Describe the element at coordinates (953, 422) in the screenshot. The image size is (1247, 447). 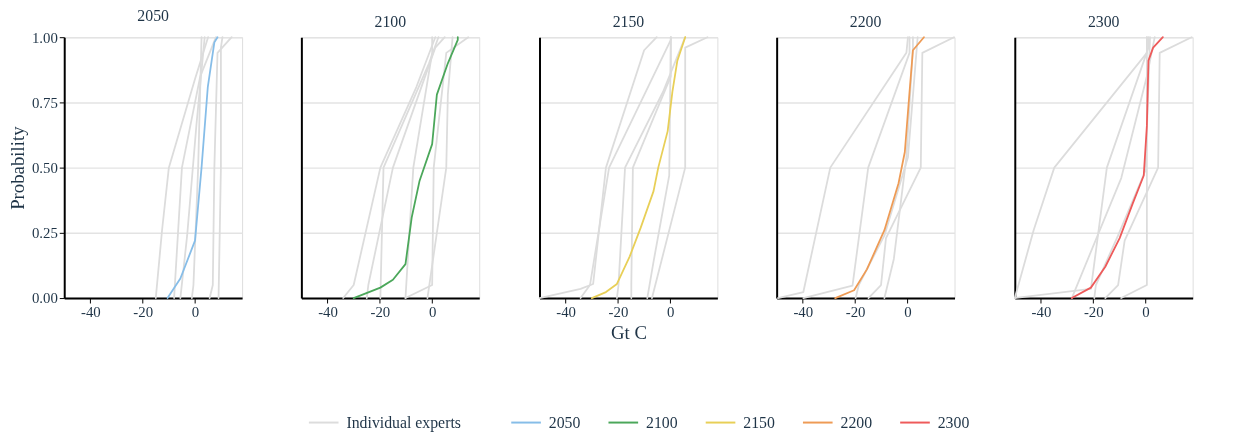
I see `legend-label: 2300` at that location.